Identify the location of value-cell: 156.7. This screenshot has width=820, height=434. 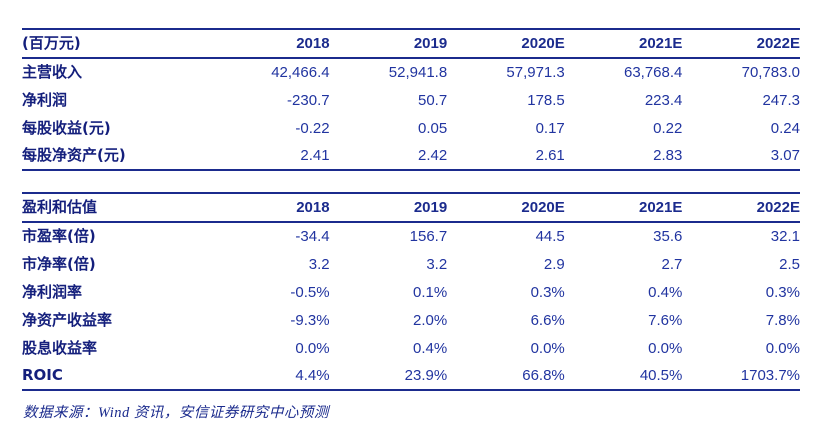
(428, 236).